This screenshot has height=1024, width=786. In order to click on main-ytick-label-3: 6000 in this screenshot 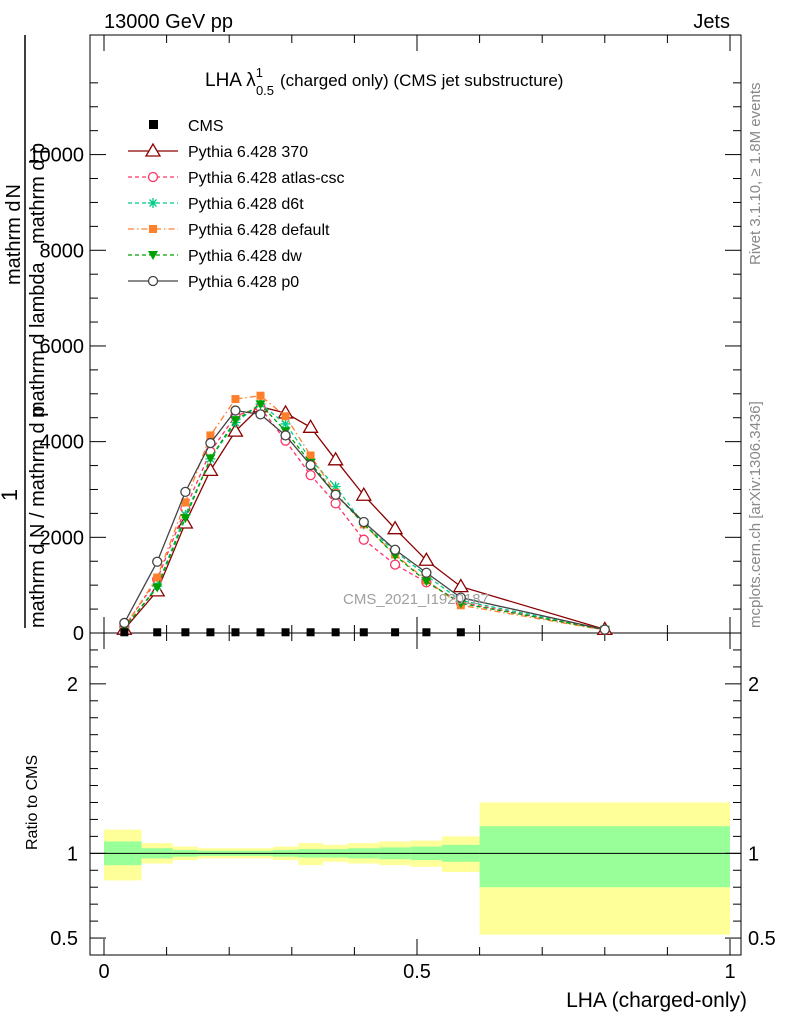, I will do `click(62, 347)`.